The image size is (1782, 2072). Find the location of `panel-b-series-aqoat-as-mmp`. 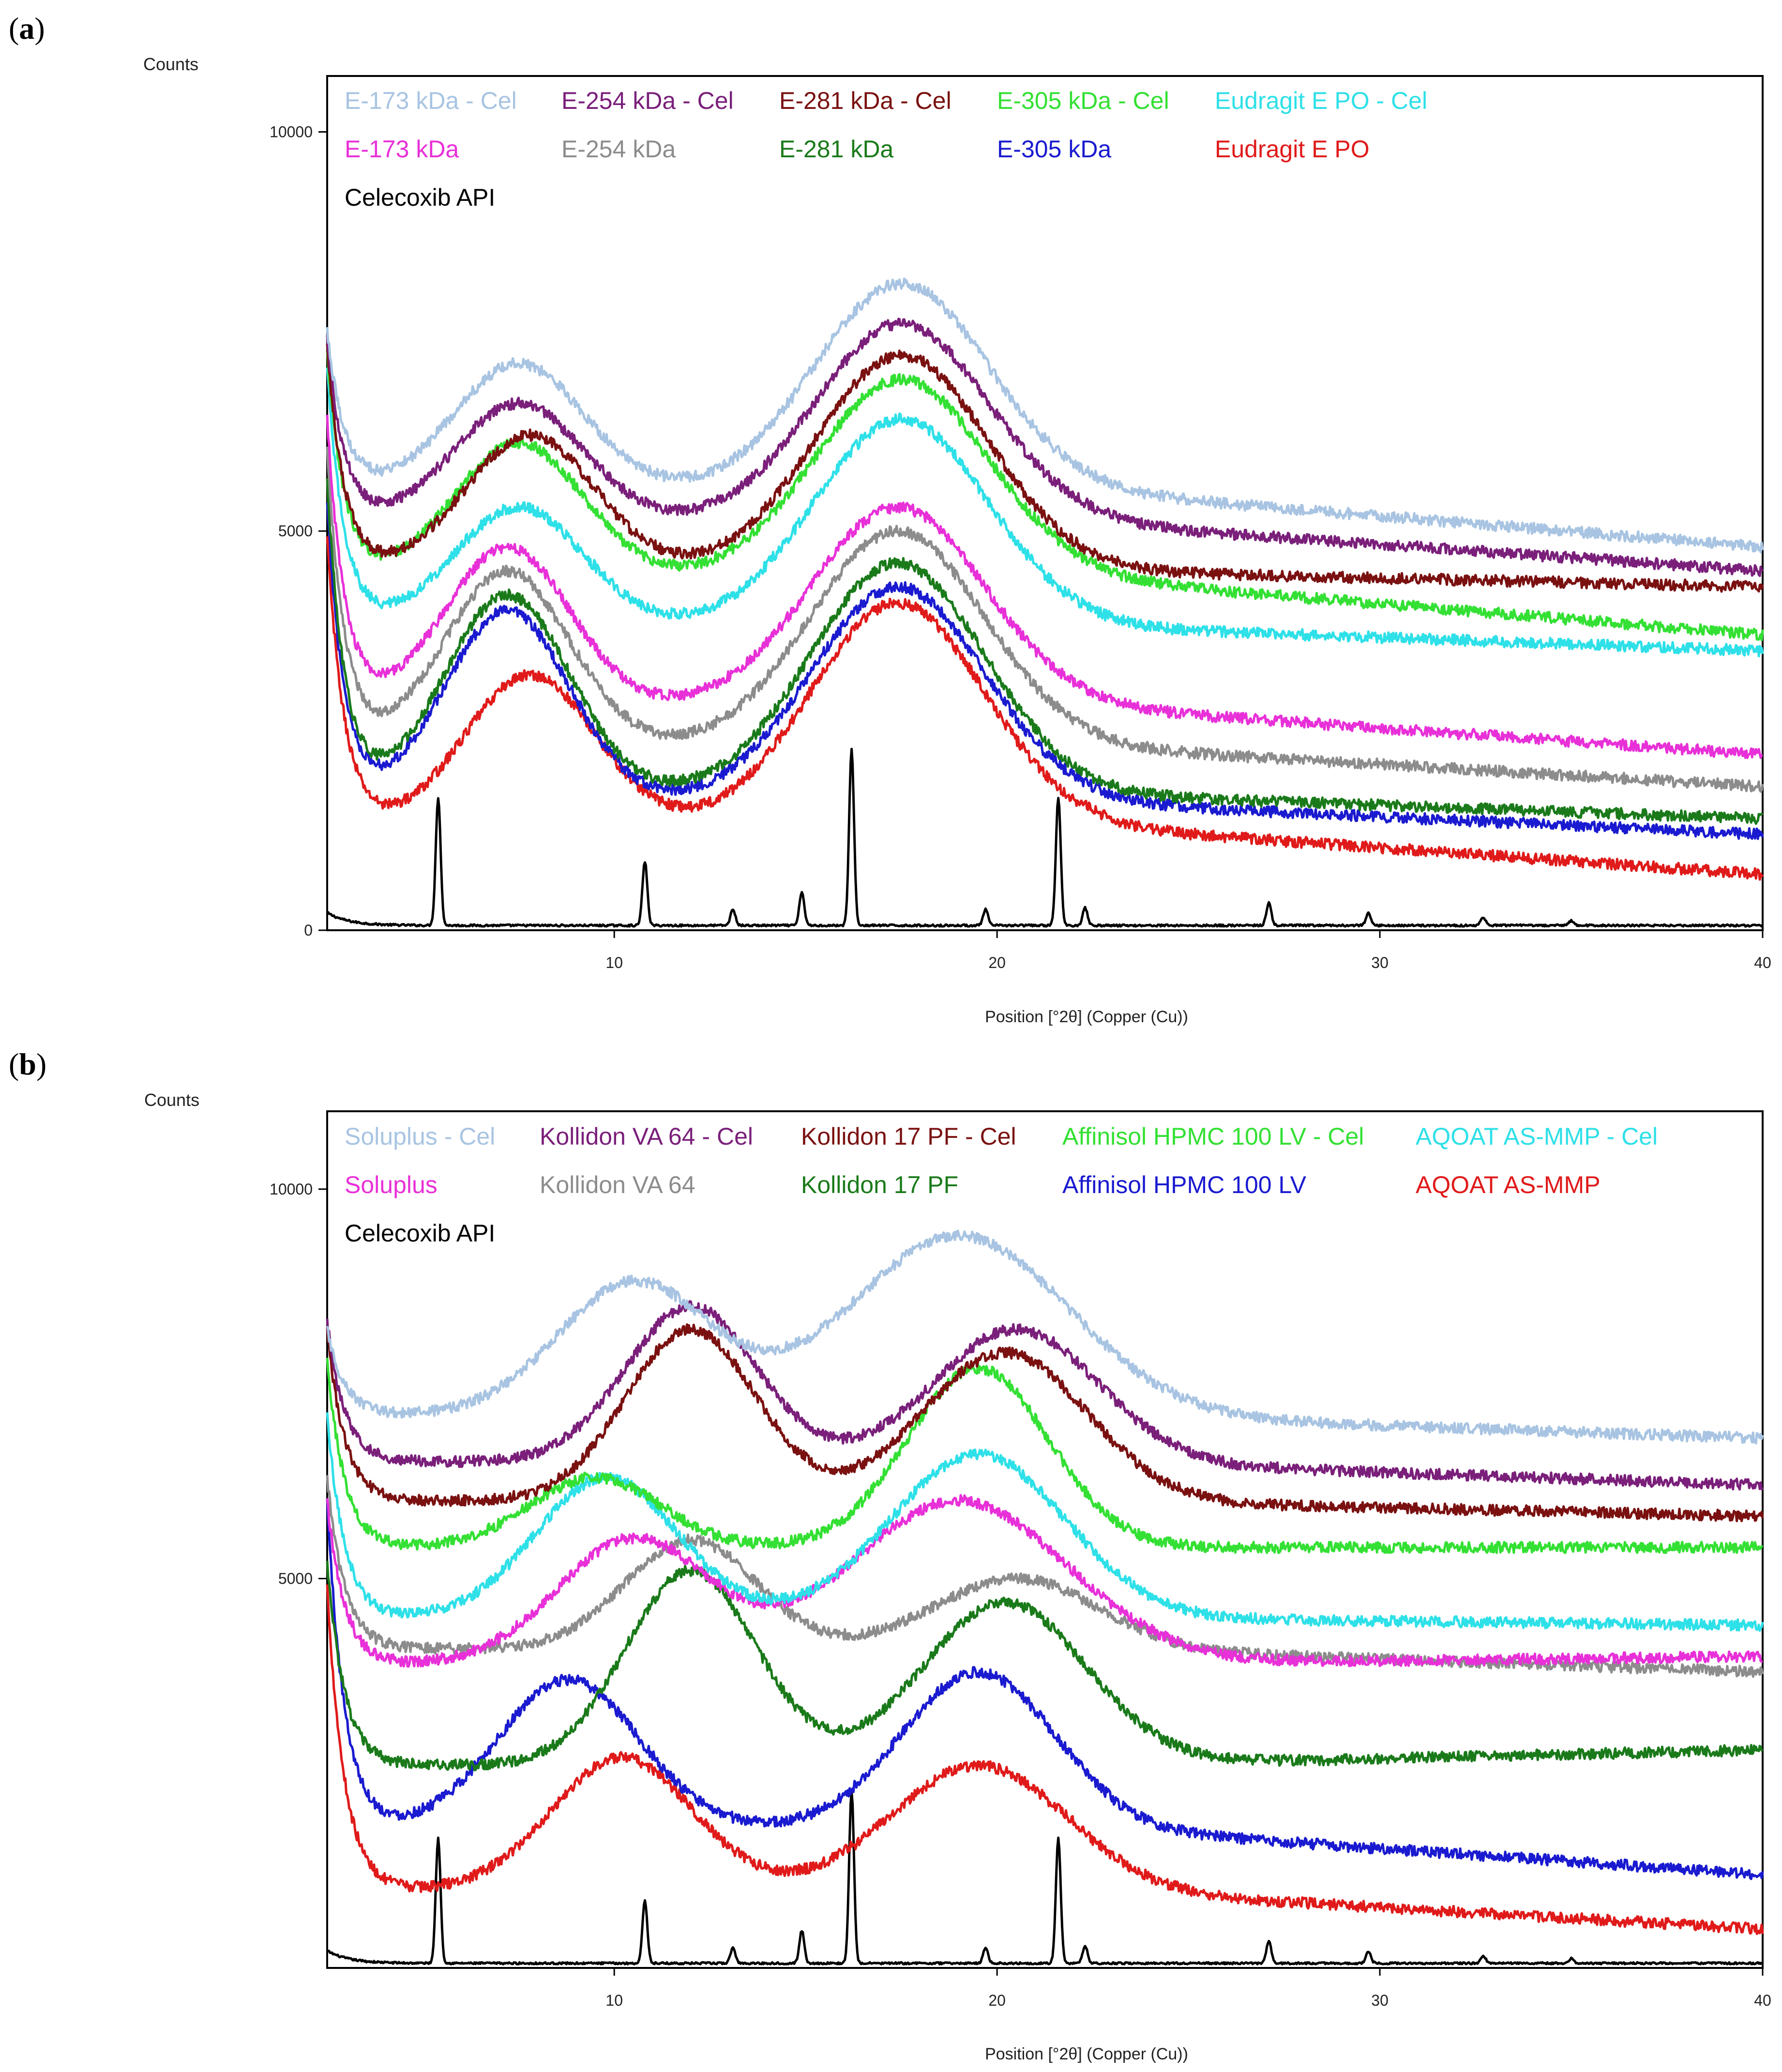

panel-b-series-aqoat-as-mmp is located at coordinates (1045, 1760).